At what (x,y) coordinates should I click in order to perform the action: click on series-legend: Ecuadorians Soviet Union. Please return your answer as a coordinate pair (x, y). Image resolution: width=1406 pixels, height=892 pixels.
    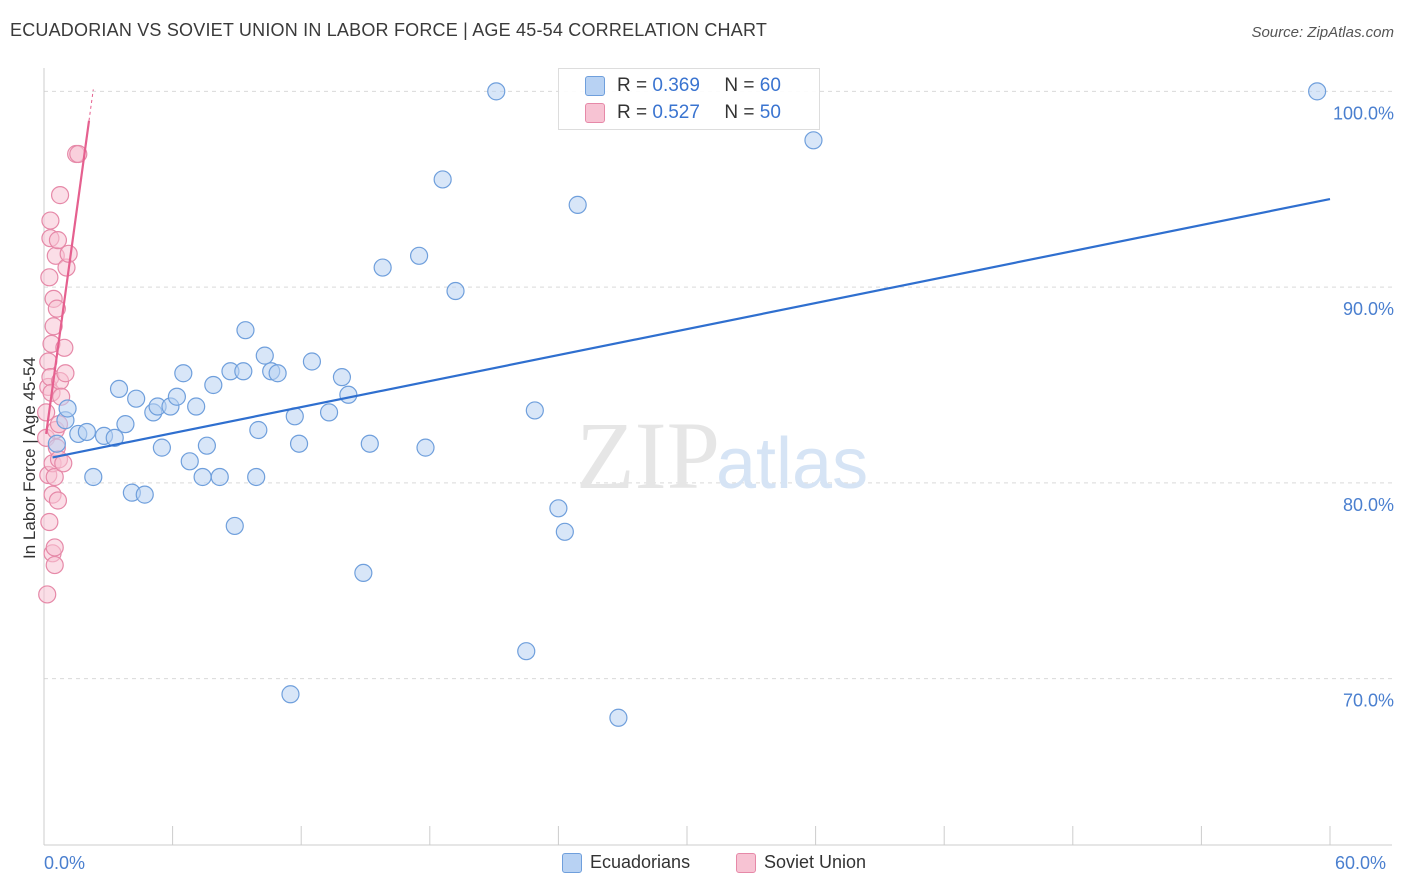
    Looking at the image, I should click on (703, 864).